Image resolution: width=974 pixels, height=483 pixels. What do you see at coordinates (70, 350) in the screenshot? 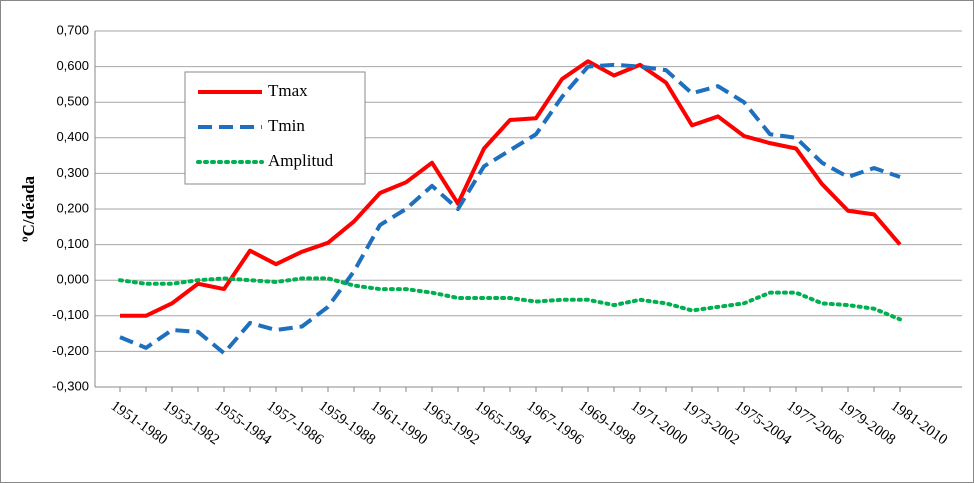
I see `y-tick-label: -0,200` at bounding box center [70, 350].